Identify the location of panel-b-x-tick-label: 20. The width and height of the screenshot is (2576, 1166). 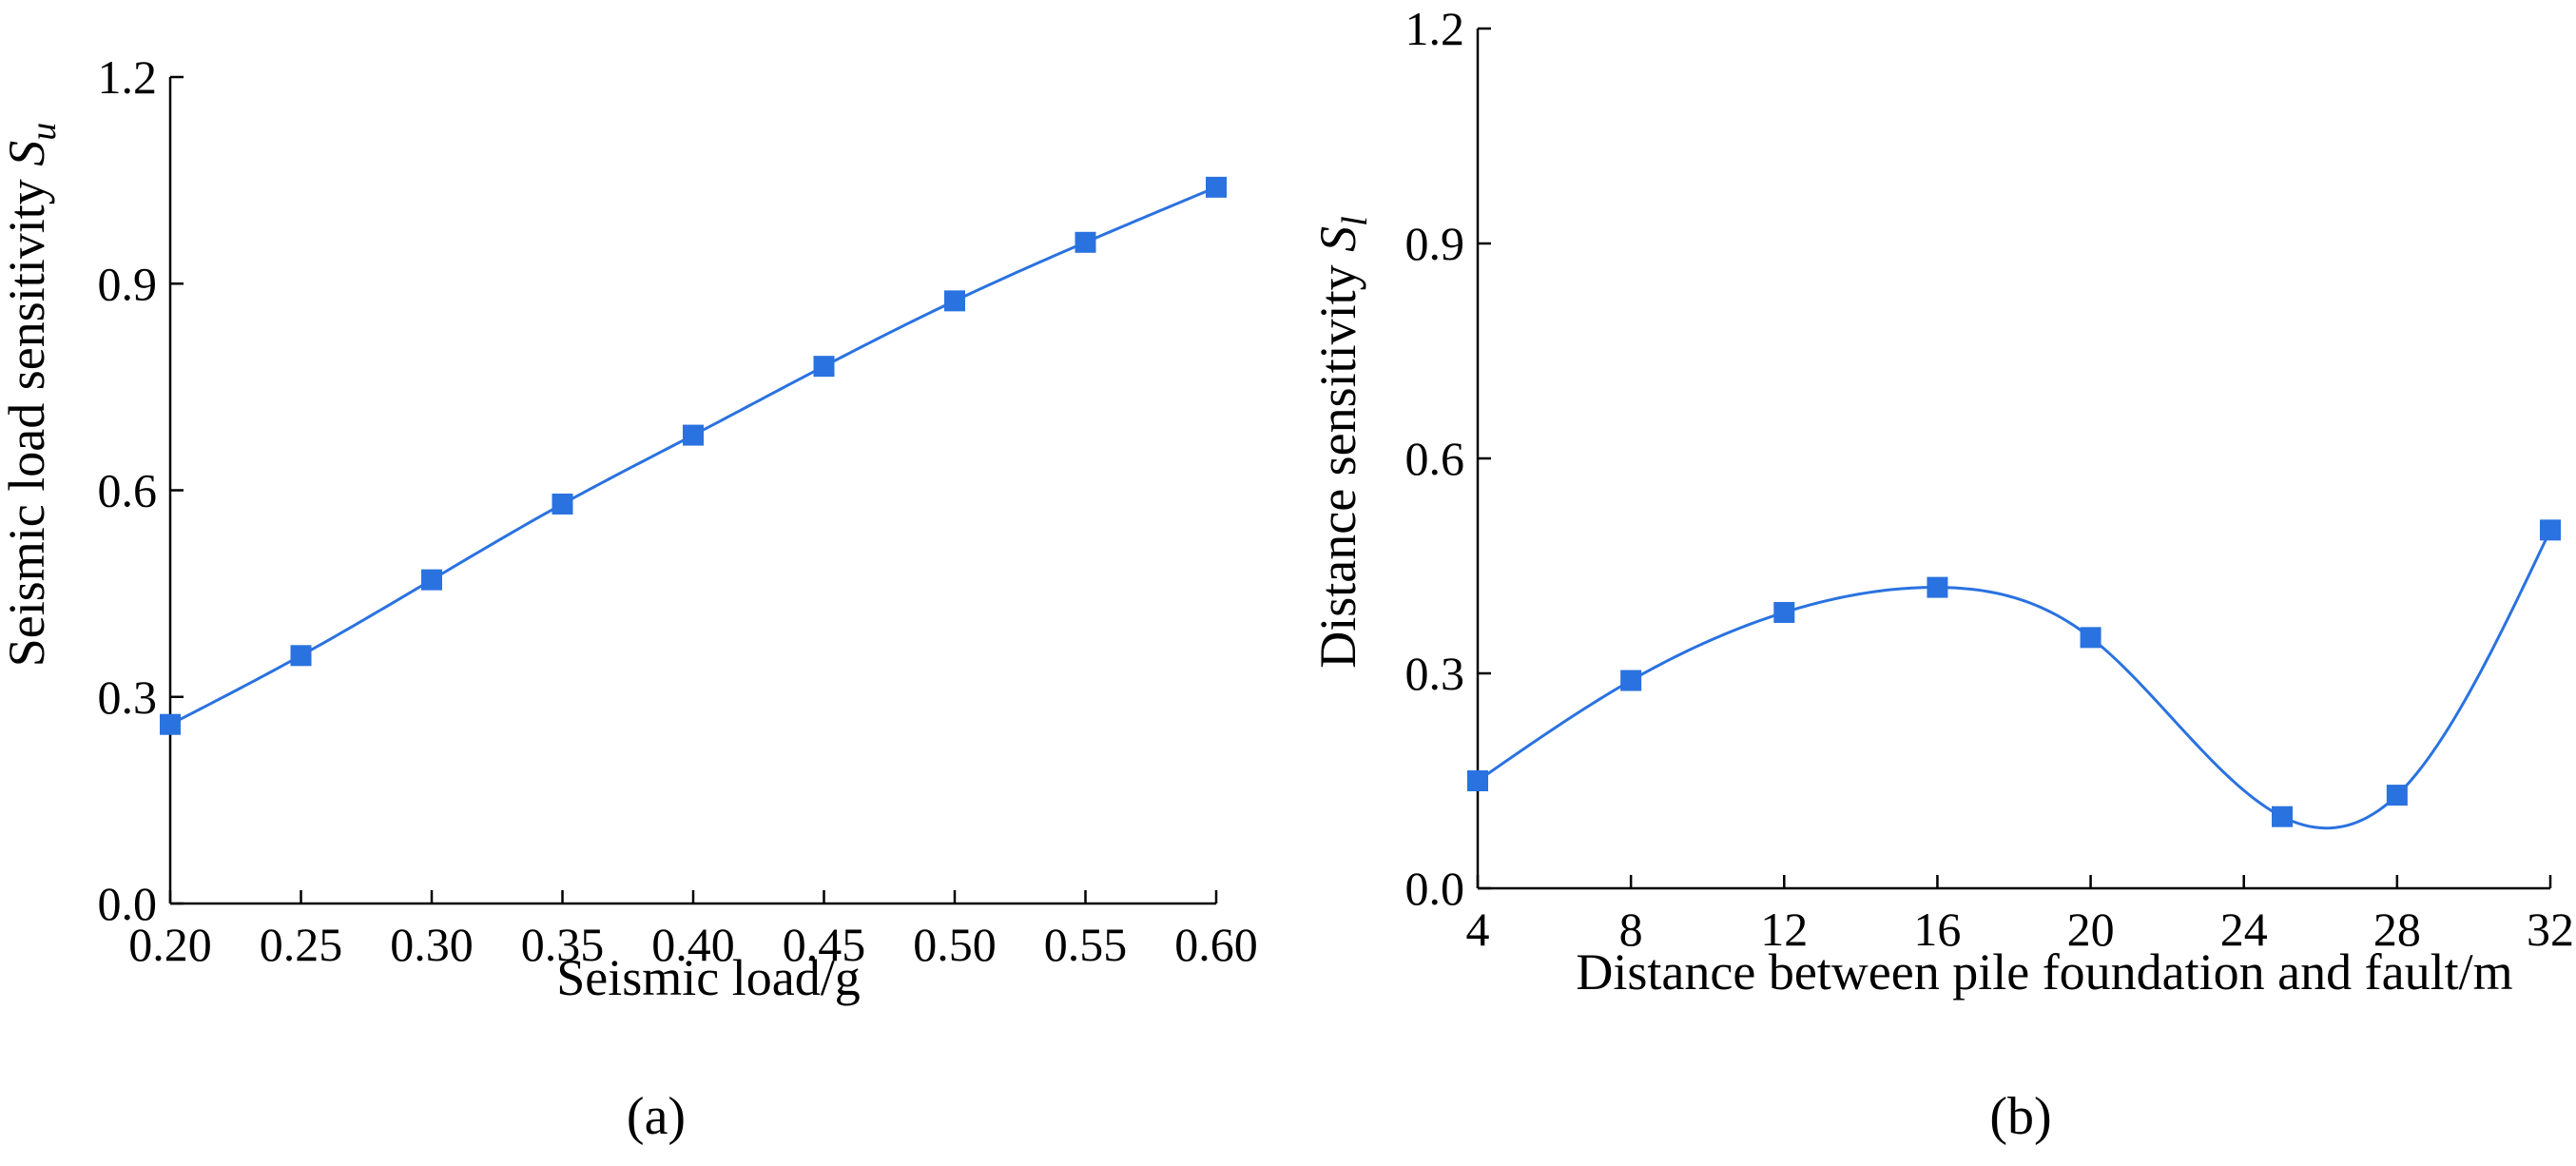
(2091, 930).